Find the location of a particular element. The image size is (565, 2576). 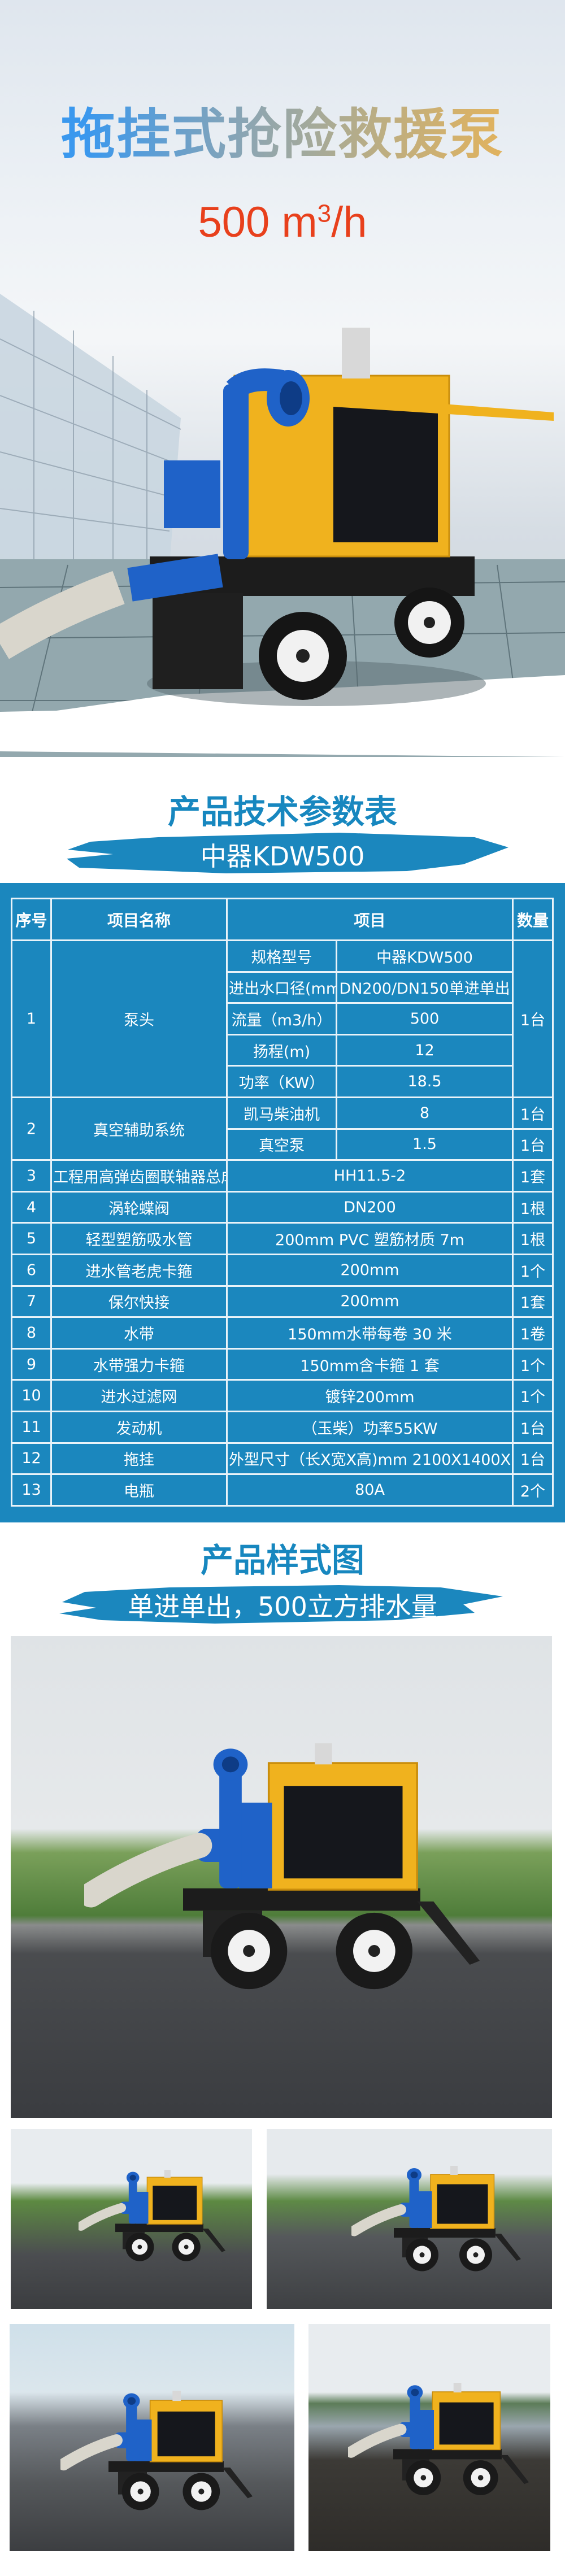

cell-value: 中器KDW500 is located at coordinates (424, 956).